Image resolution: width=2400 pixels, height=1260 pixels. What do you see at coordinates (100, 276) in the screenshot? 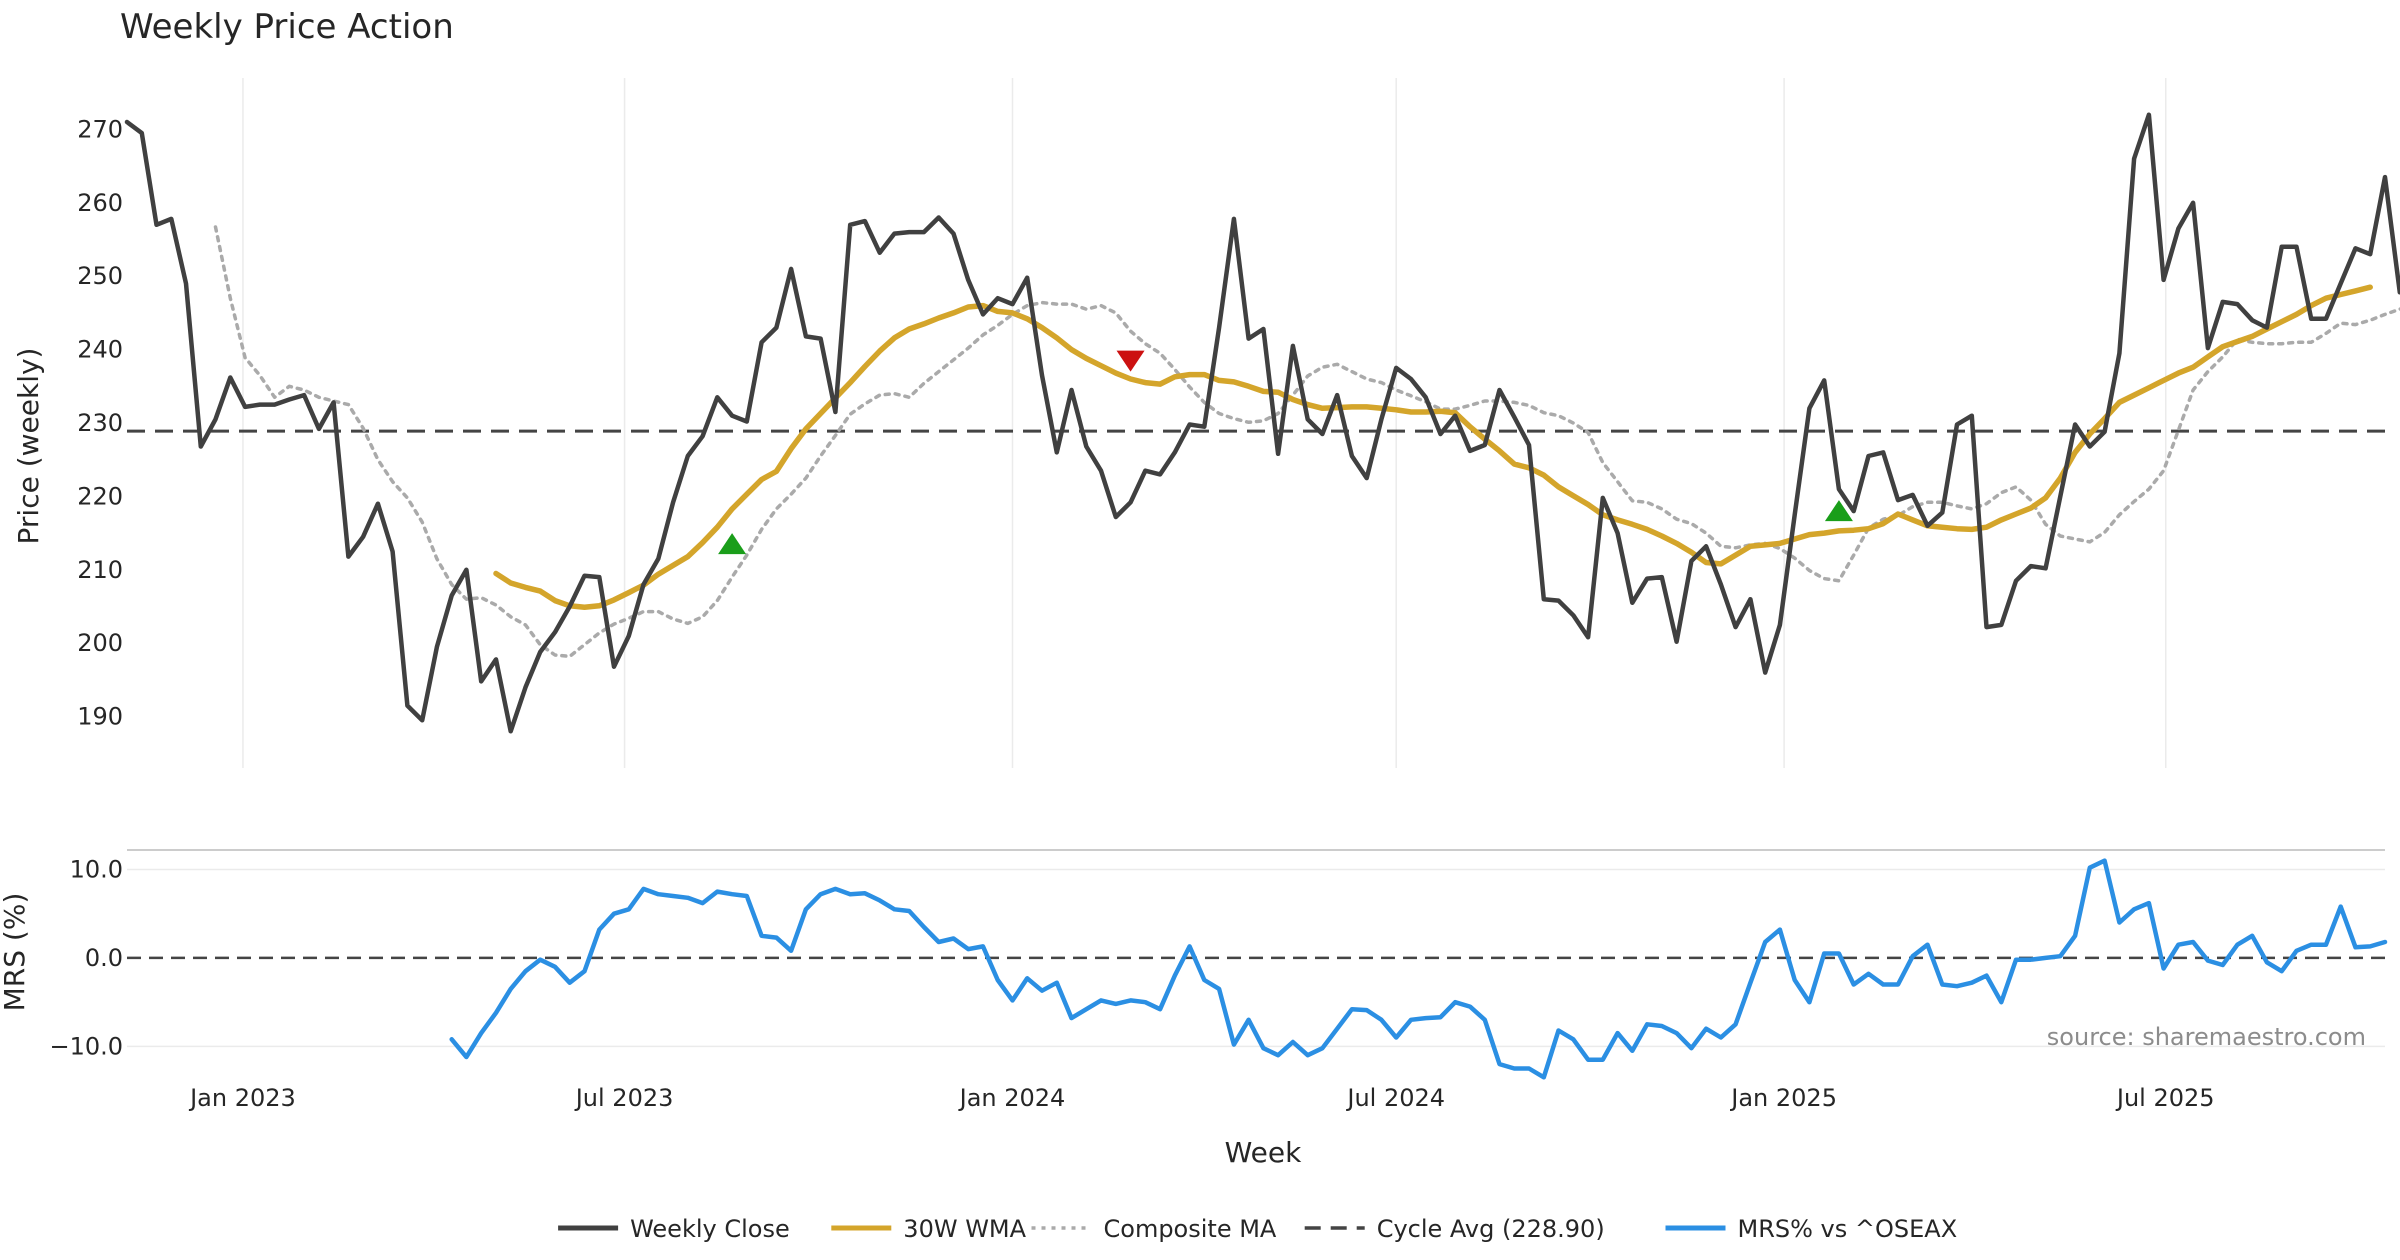
I see `price-ytick-label-6: 250` at bounding box center [100, 276].